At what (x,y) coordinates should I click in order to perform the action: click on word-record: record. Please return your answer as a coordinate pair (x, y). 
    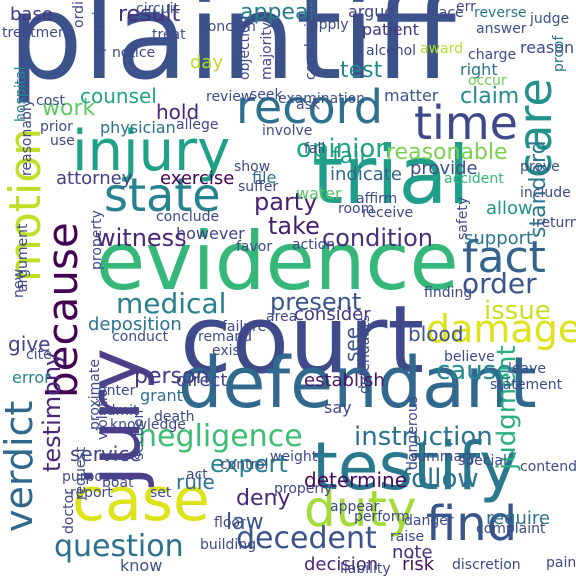
    Looking at the image, I should click on (309, 107).